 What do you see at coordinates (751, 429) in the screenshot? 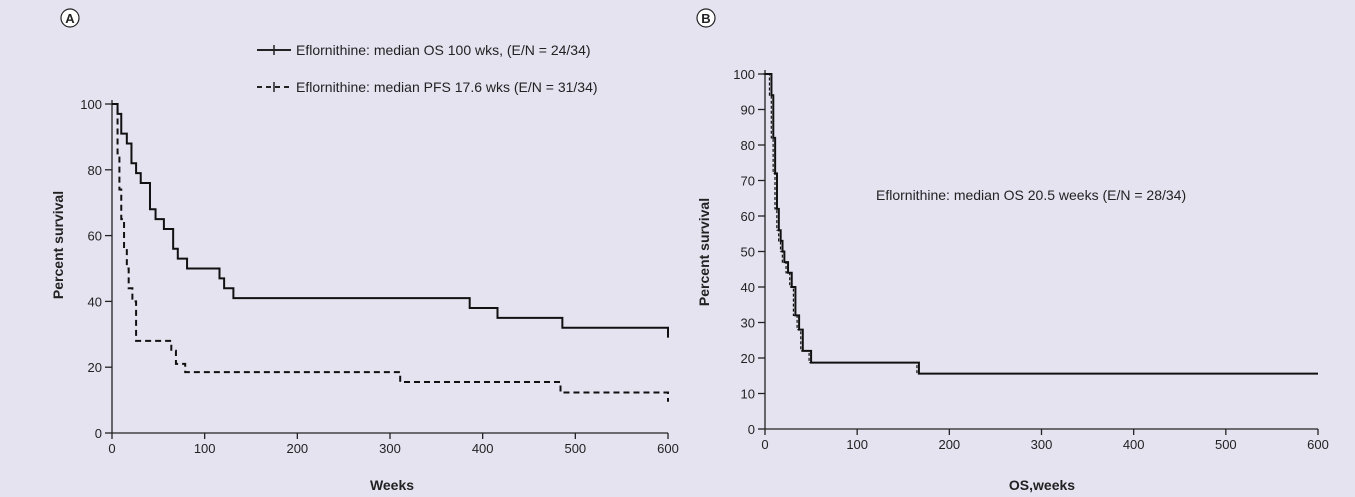
I see `panel-b-y-tick-label: 0` at bounding box center [751, 429].